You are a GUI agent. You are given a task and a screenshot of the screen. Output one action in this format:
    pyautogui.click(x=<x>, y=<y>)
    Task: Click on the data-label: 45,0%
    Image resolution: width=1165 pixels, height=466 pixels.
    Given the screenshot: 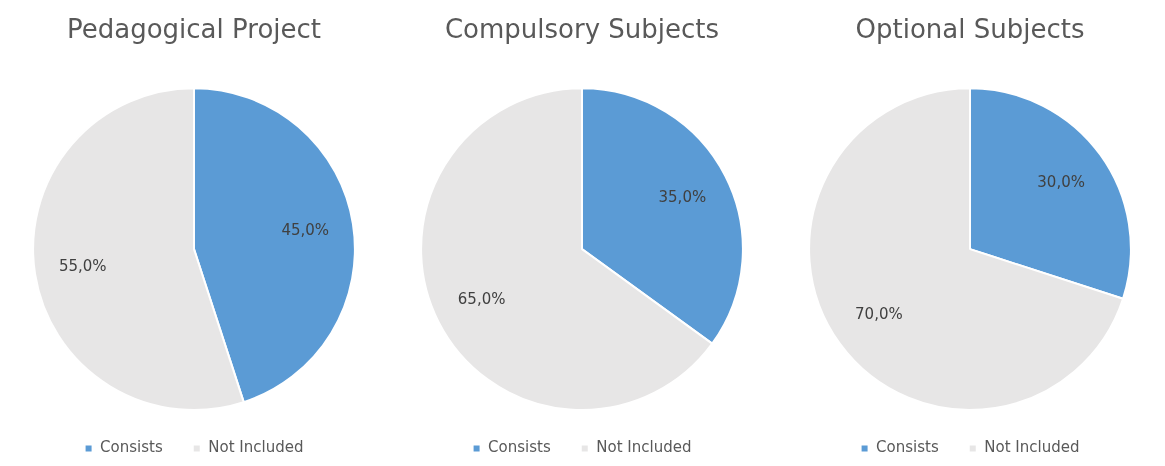 What is the action you would take?
    pyautogui.click(x=305, y=230)
    